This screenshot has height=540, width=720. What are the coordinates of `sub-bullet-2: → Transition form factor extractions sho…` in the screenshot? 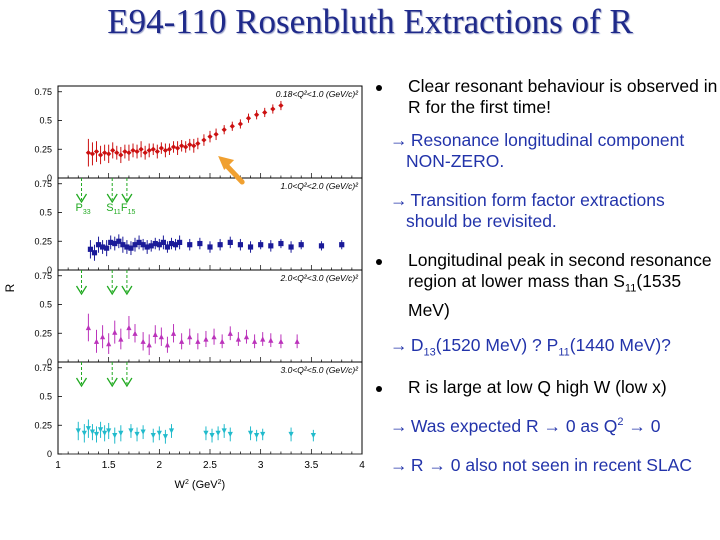 It's located at (546, 211).